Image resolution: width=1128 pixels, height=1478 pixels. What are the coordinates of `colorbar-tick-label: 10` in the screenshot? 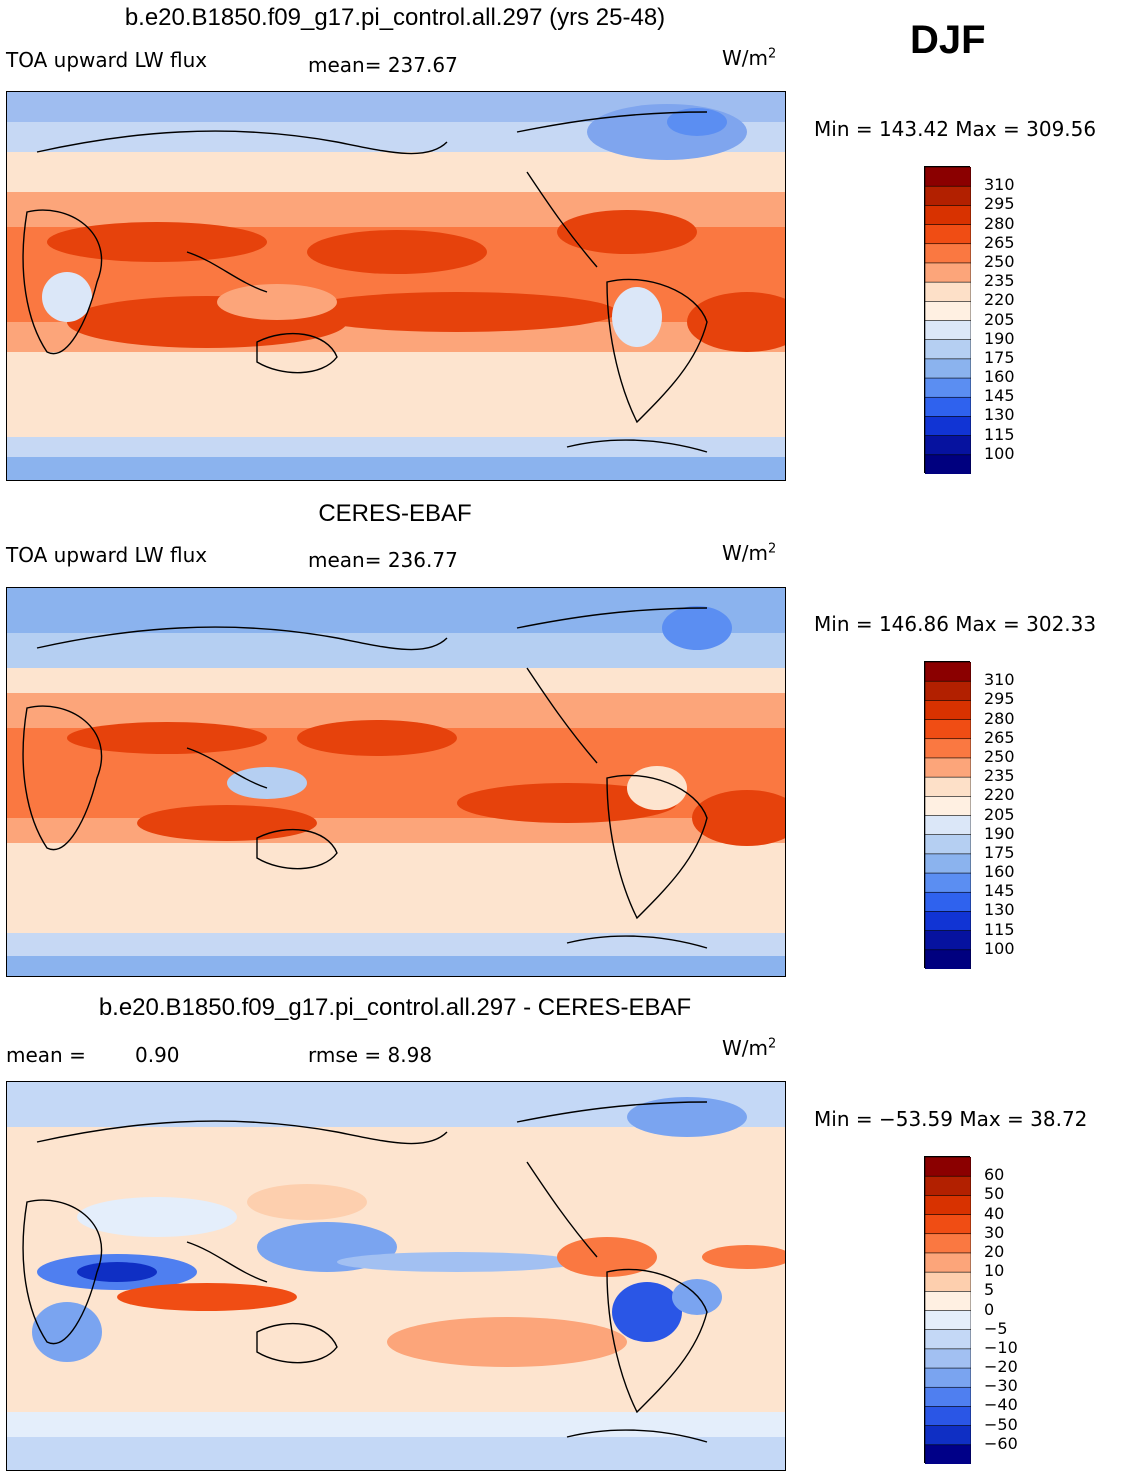 It's located at (994, 1271).